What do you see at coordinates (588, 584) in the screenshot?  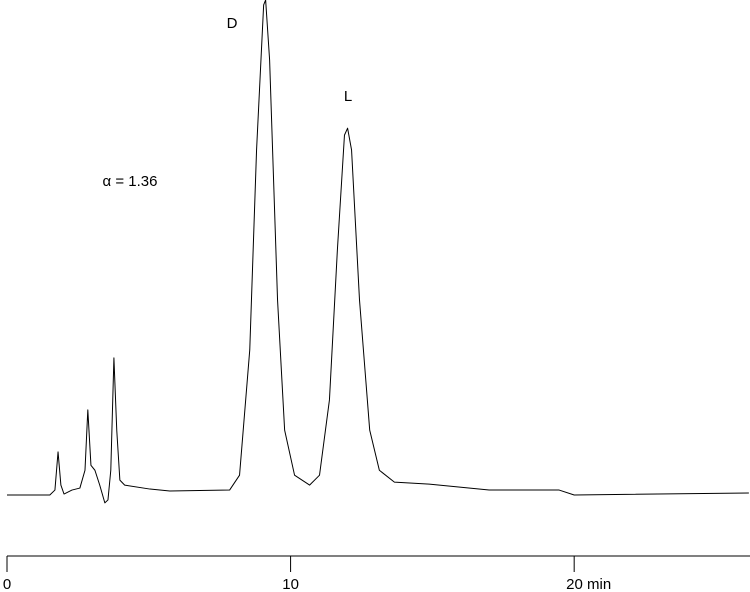 I see `x-tick-label: 20 min` at bounding box center [588, 584].